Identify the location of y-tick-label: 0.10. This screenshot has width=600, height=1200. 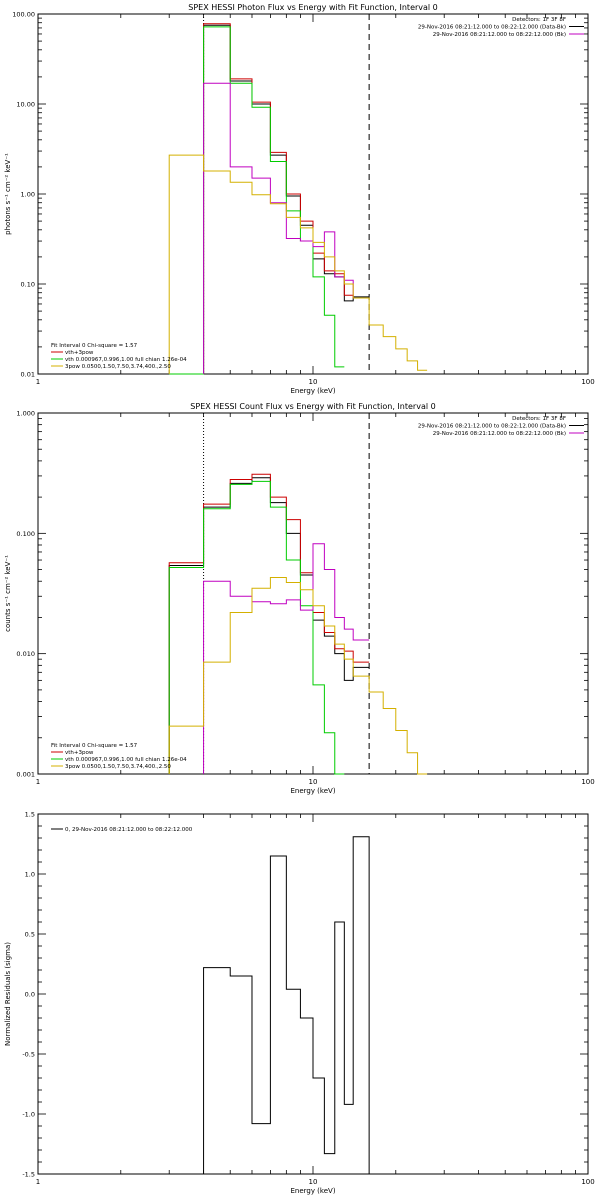
(28, 285).